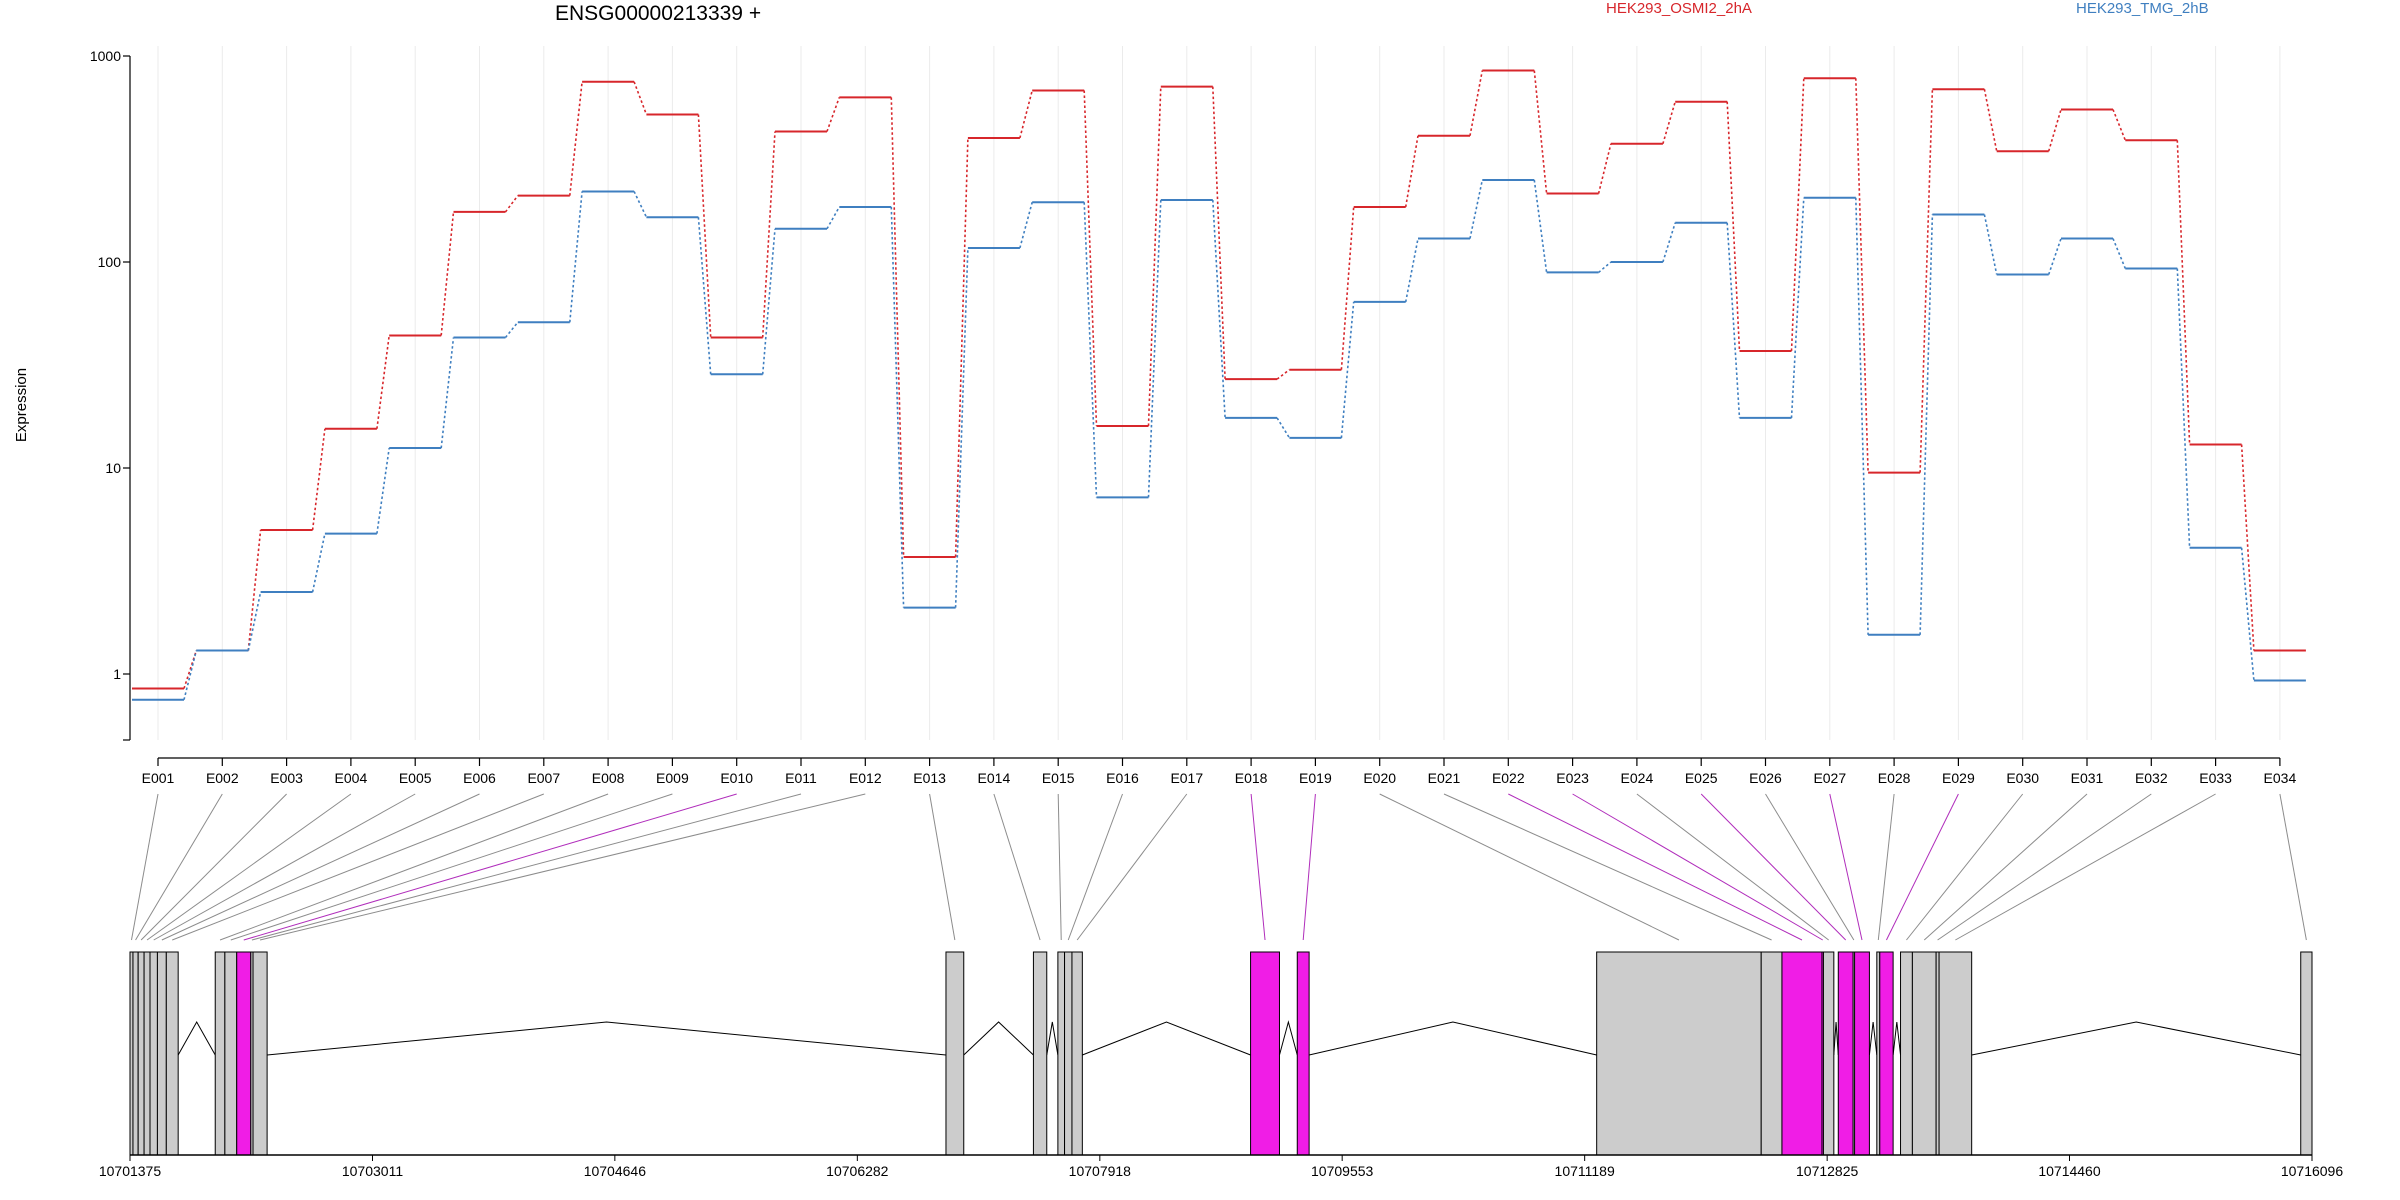 The image size is (2400, 1200). What do you see at coordinates (2293, 867) in the screenshot?
I see `exon-connector-E034` at bounding box center [2293, 867].